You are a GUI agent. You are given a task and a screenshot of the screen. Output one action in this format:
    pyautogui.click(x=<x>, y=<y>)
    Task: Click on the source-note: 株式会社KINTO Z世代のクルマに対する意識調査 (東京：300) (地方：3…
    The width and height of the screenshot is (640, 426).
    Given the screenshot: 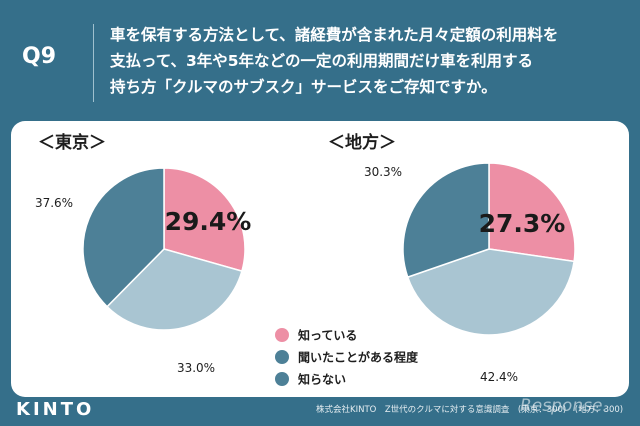 What is the action you would take?
    pyautogui.click(x=470, y=410)
    